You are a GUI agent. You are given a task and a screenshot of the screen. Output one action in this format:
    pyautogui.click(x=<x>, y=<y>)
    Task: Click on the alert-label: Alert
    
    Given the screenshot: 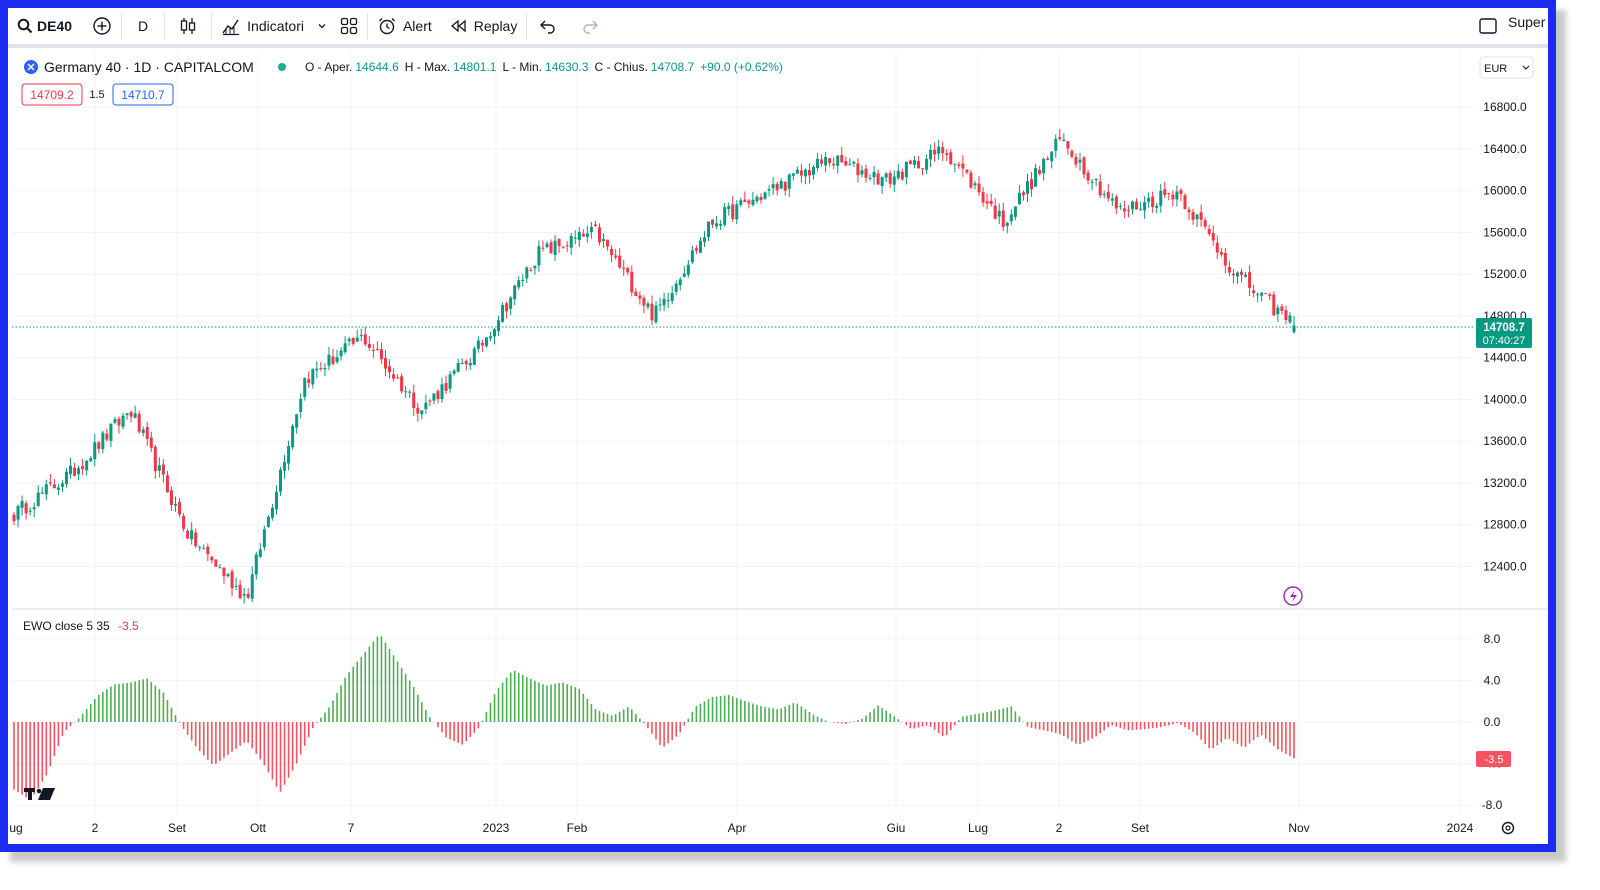 What is the action you would take?
    pyautogui.click(x=417, y=26)
    